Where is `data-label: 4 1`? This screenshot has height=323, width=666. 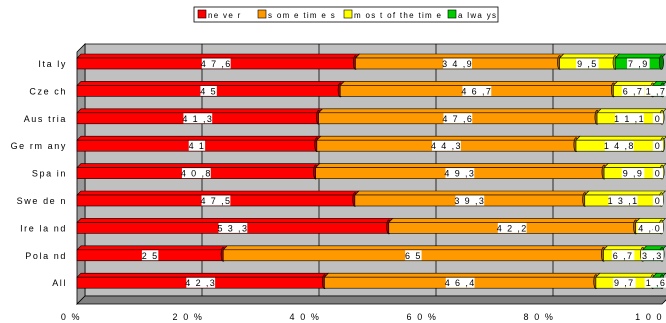
data-label: 4 1 is located at coordinates (197, 145).